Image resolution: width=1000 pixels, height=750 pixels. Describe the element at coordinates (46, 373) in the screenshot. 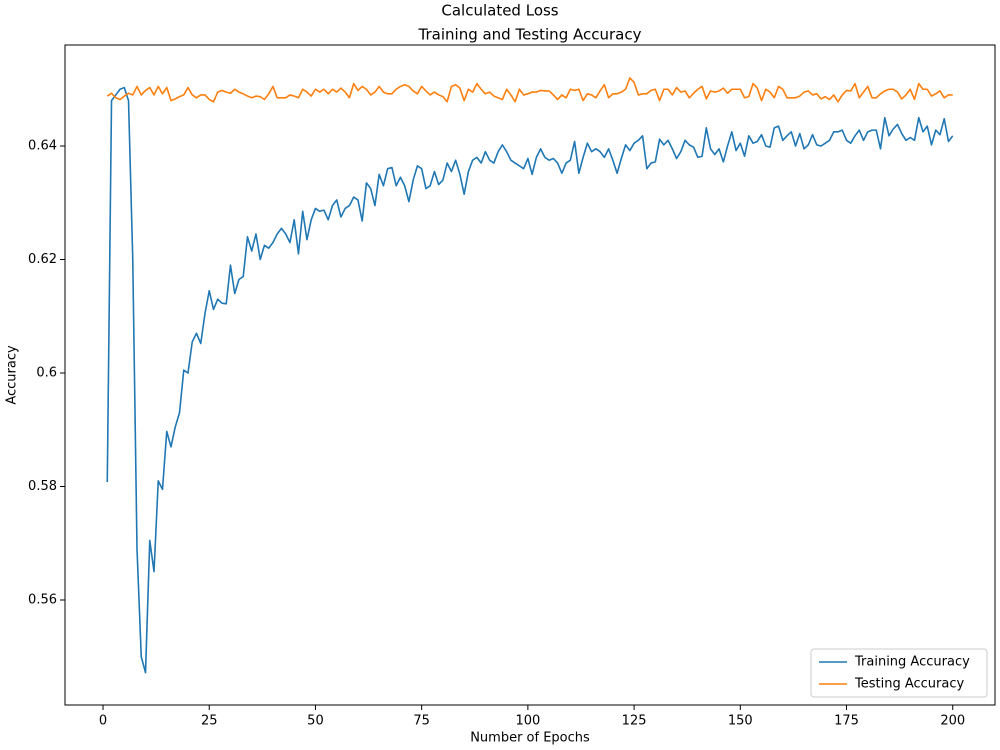

I see `y-tick-label: 0.6` at that location.